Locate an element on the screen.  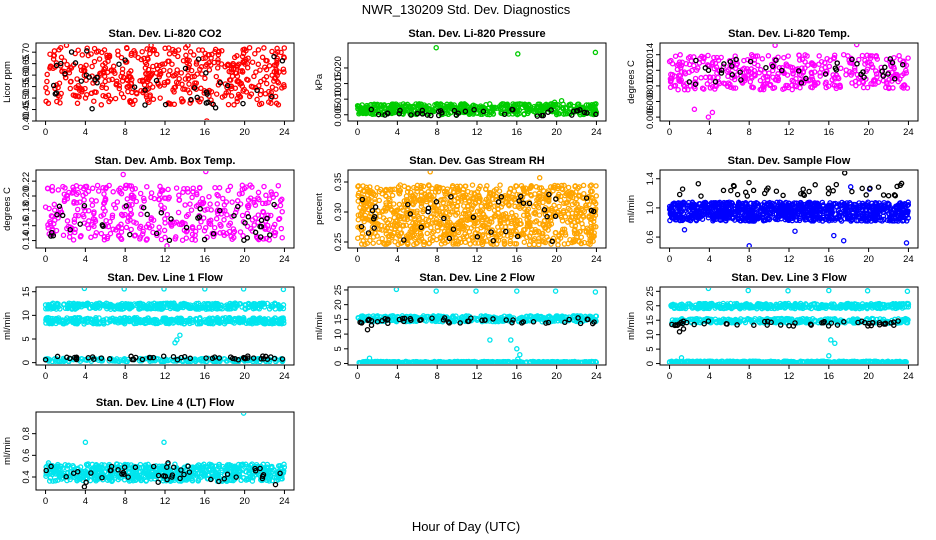
x-tick-label: 8 is located at coordinates (437, 132).